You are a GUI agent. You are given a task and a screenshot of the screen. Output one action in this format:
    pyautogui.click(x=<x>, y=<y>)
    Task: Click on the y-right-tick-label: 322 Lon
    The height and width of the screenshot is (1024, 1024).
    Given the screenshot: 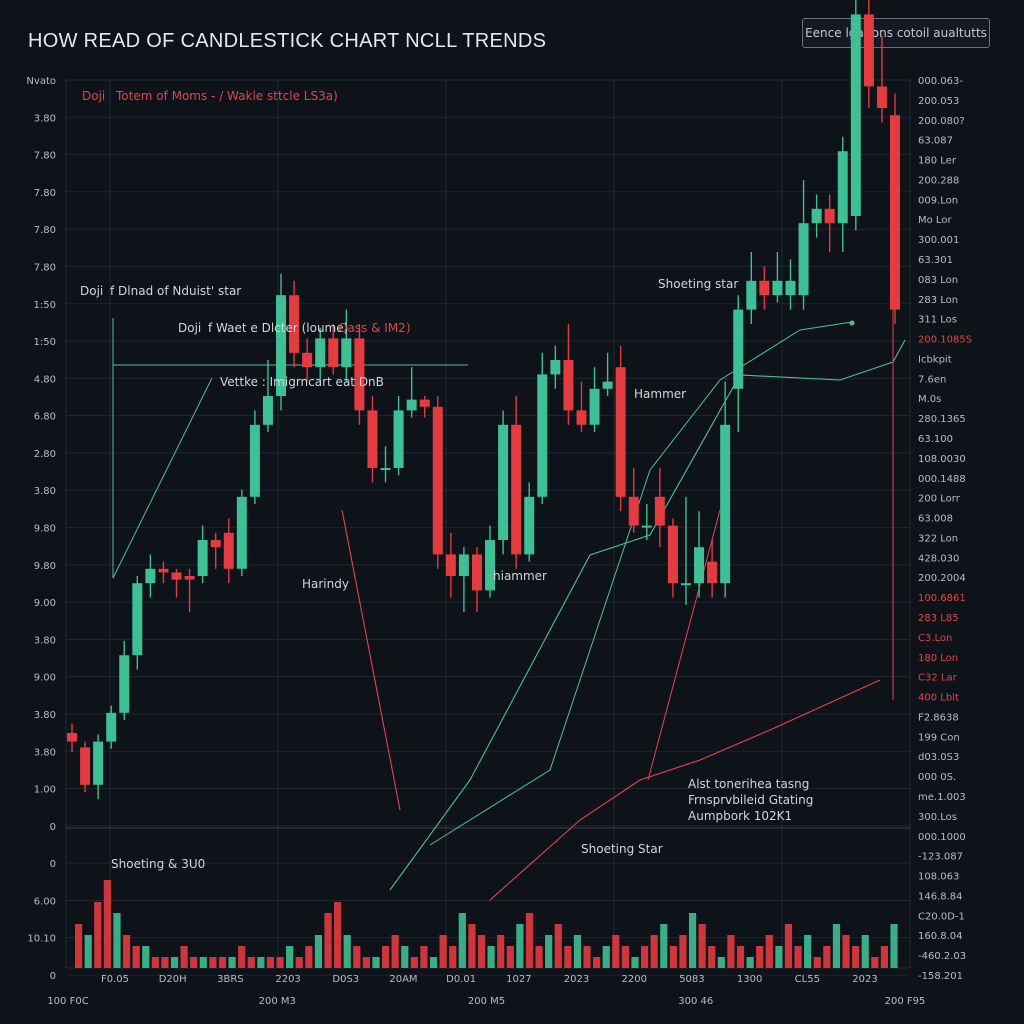 What is the action you would take?
    pyautogui.click(x=938, y=538)
    